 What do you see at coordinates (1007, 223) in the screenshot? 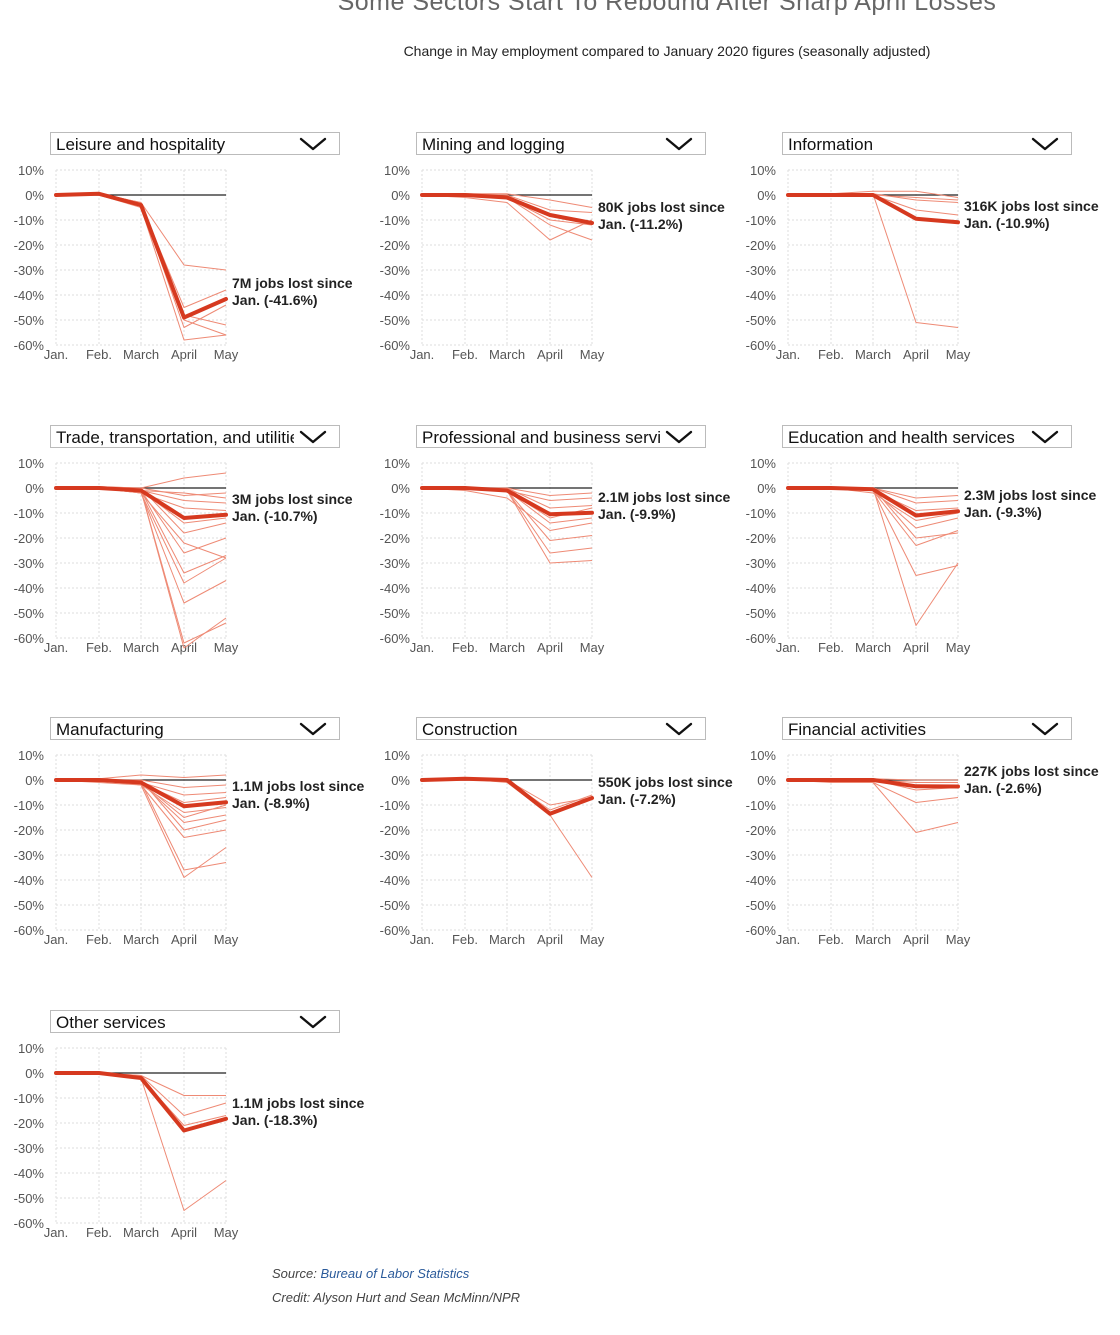
I see `annotation-line2: Jan. (-10.9%)` at bounding box center [1007, 223].